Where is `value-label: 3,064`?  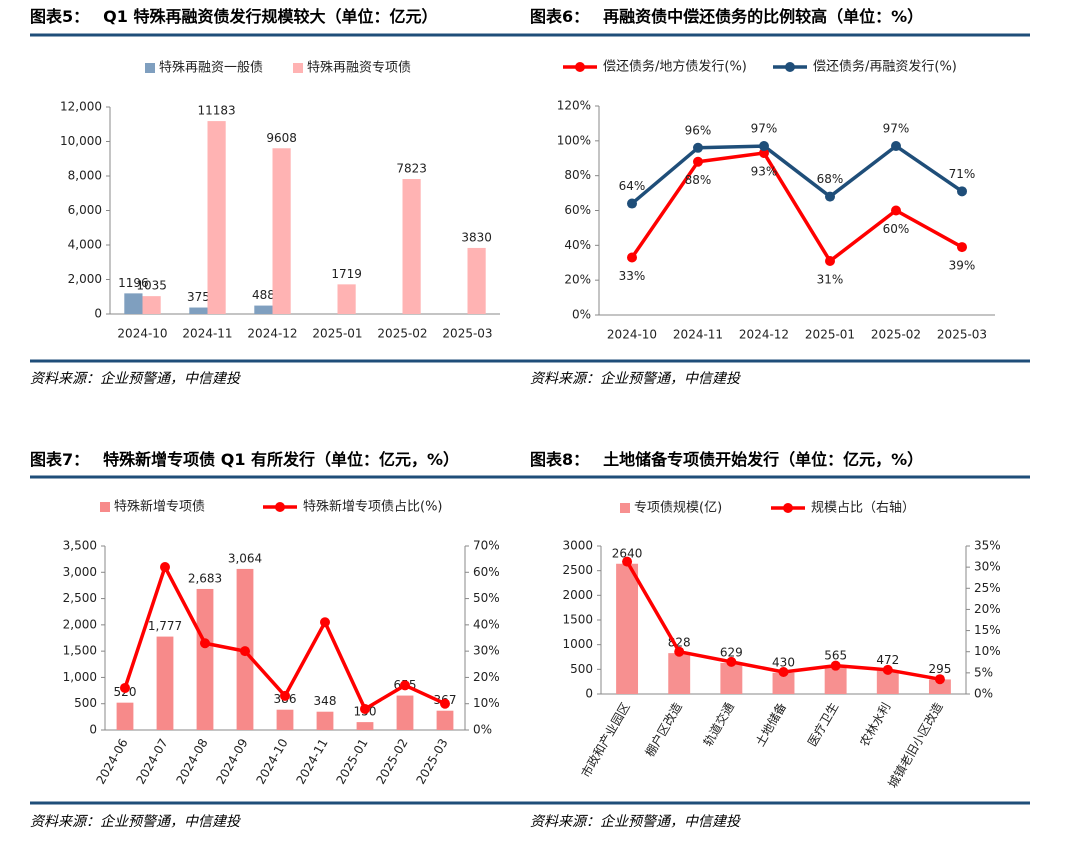 value-label: 3,064 is located at coordinates (245, 558).